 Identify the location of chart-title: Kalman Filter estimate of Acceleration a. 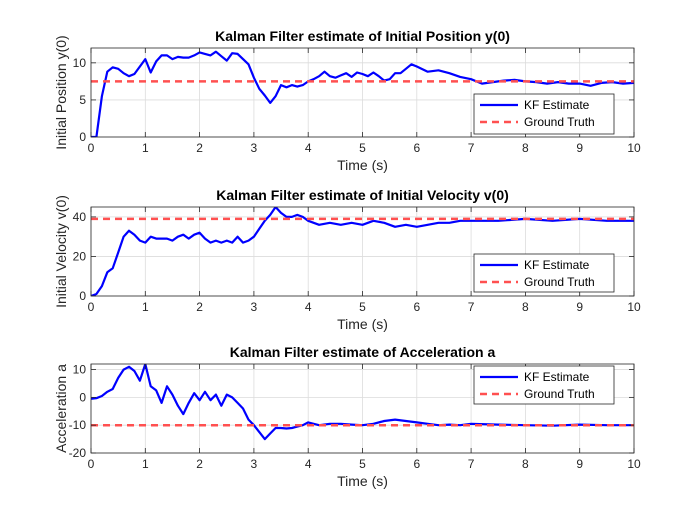
(363, 352).